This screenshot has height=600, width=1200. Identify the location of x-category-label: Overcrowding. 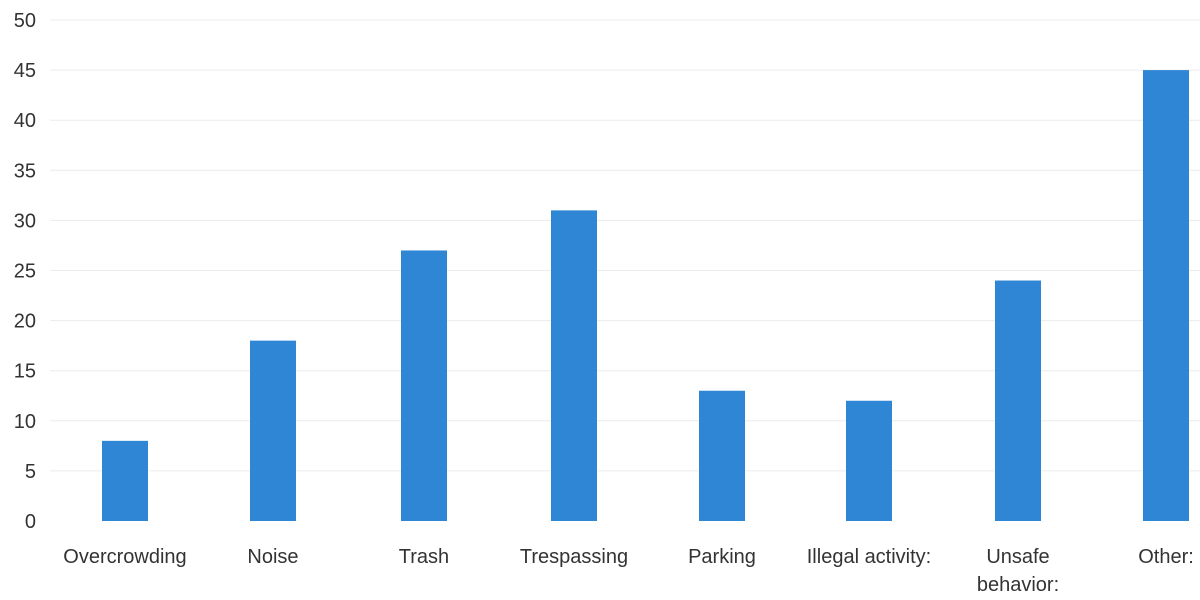
(124, 557).